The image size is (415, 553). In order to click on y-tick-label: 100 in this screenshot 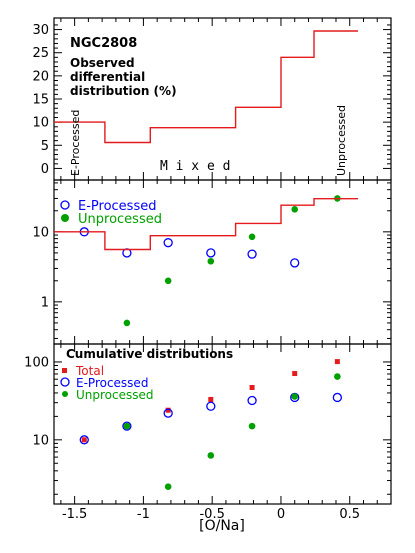, I will do `click(36, 362)`.